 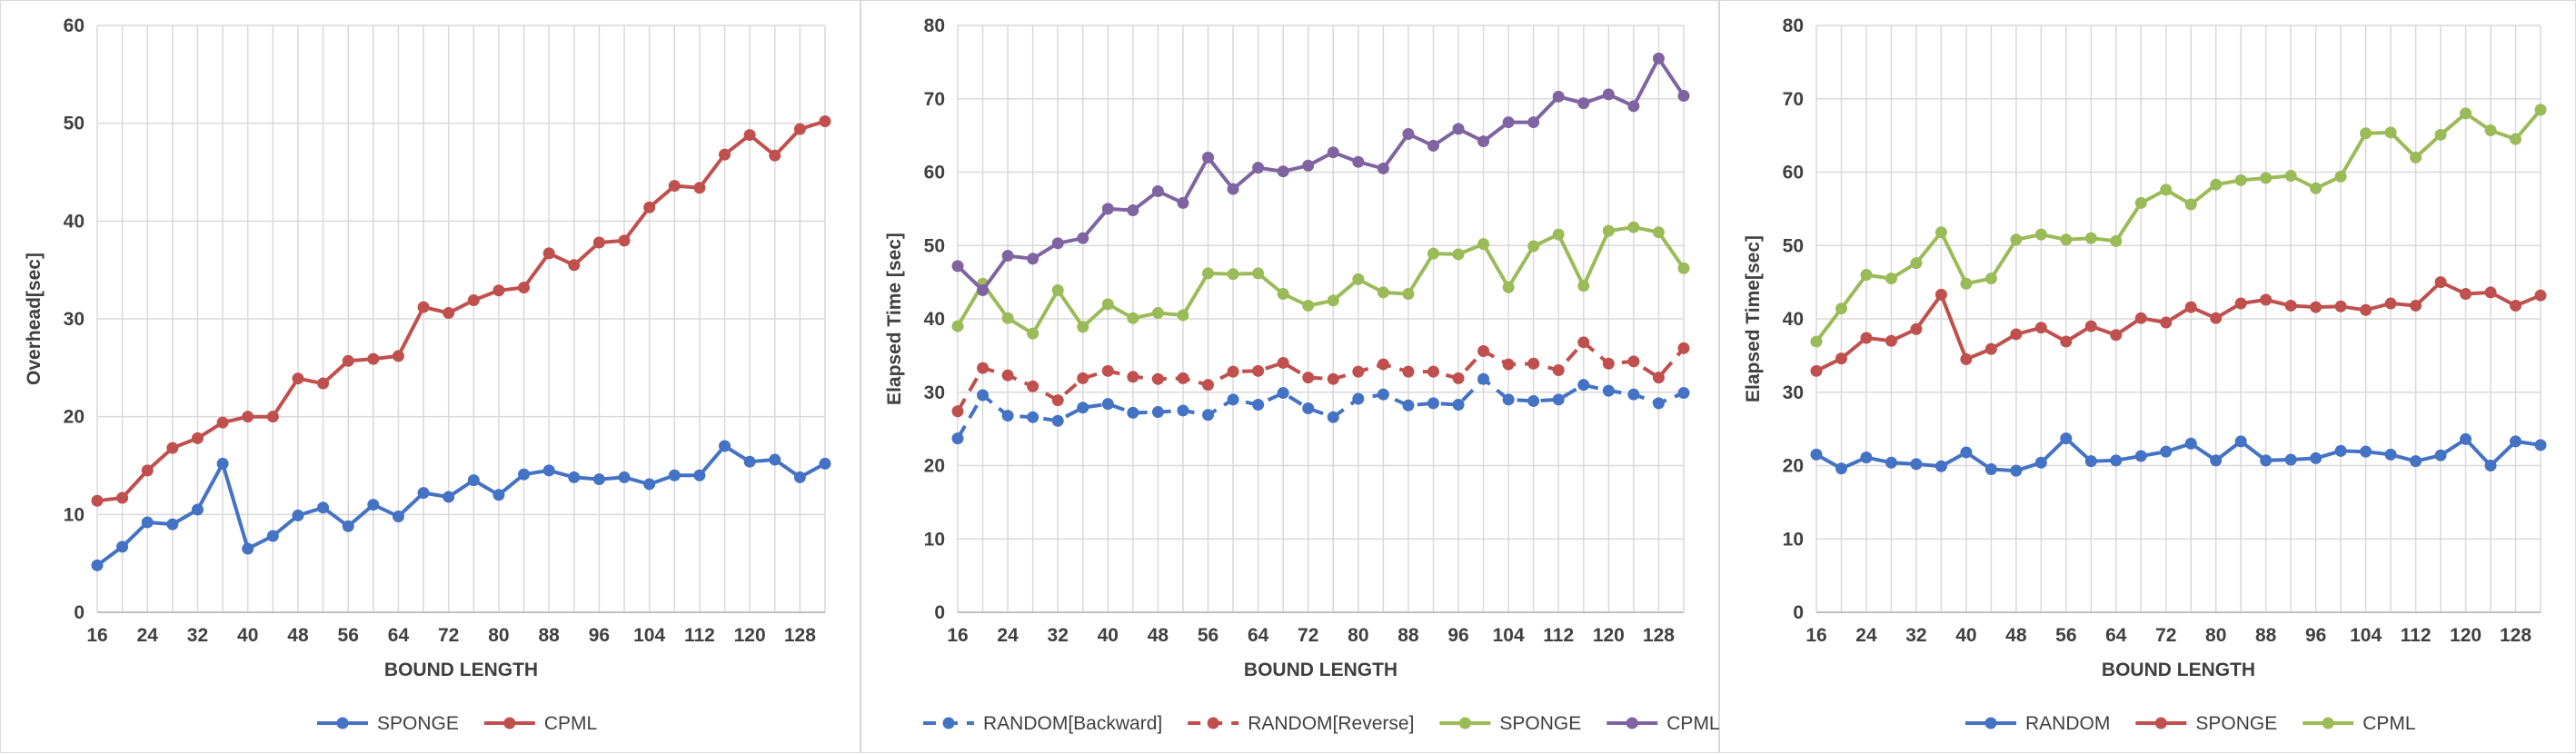 I want to click on series-random-reverse, so click(x=1320, y=377).